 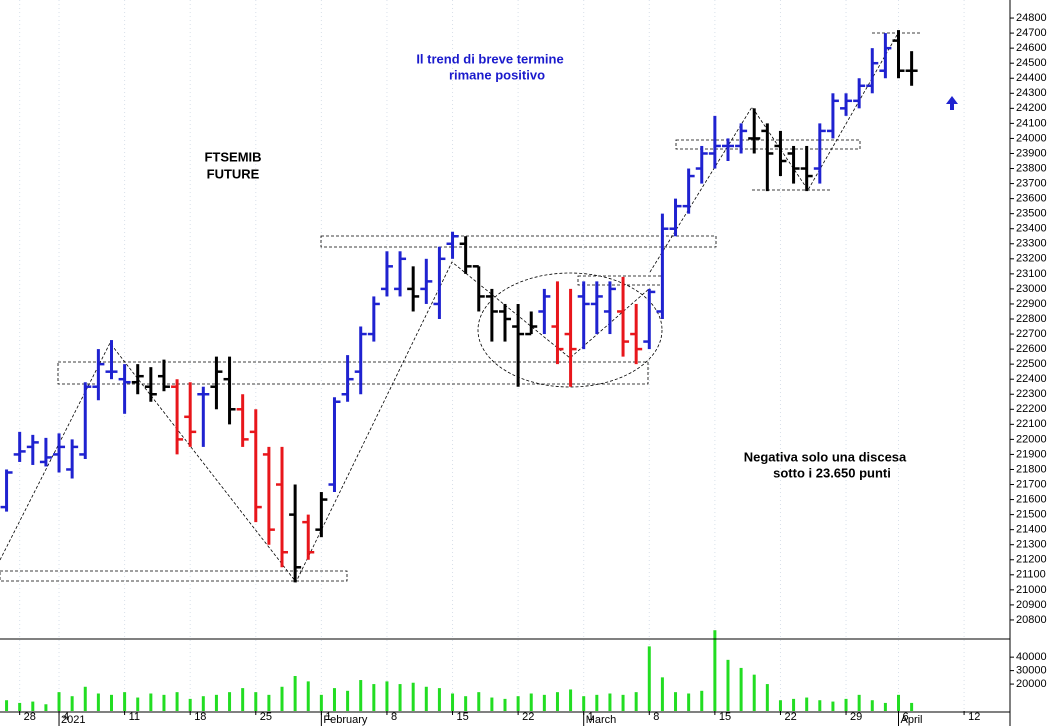 I want to click on y-tick-label: 24300, so click(x=1031, y=93).